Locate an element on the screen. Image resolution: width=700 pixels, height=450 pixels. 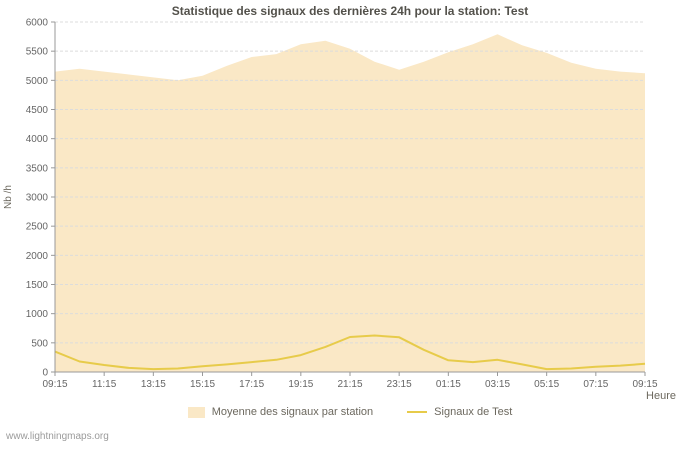
y-tick-label: 6000 is located at coordinates (37, 23).